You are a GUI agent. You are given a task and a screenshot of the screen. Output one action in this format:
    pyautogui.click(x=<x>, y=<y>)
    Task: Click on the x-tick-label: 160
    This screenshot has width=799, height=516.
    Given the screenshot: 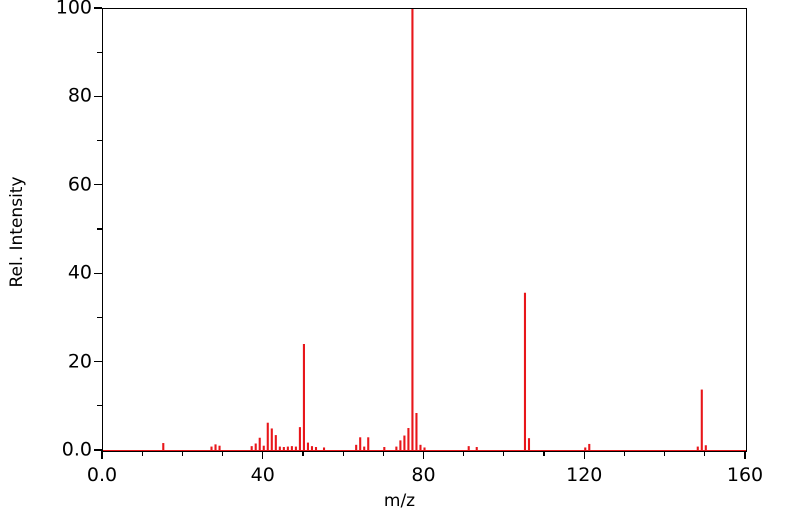 What is the action you would take?
    pyautogui.click(x=745, y=475)
    